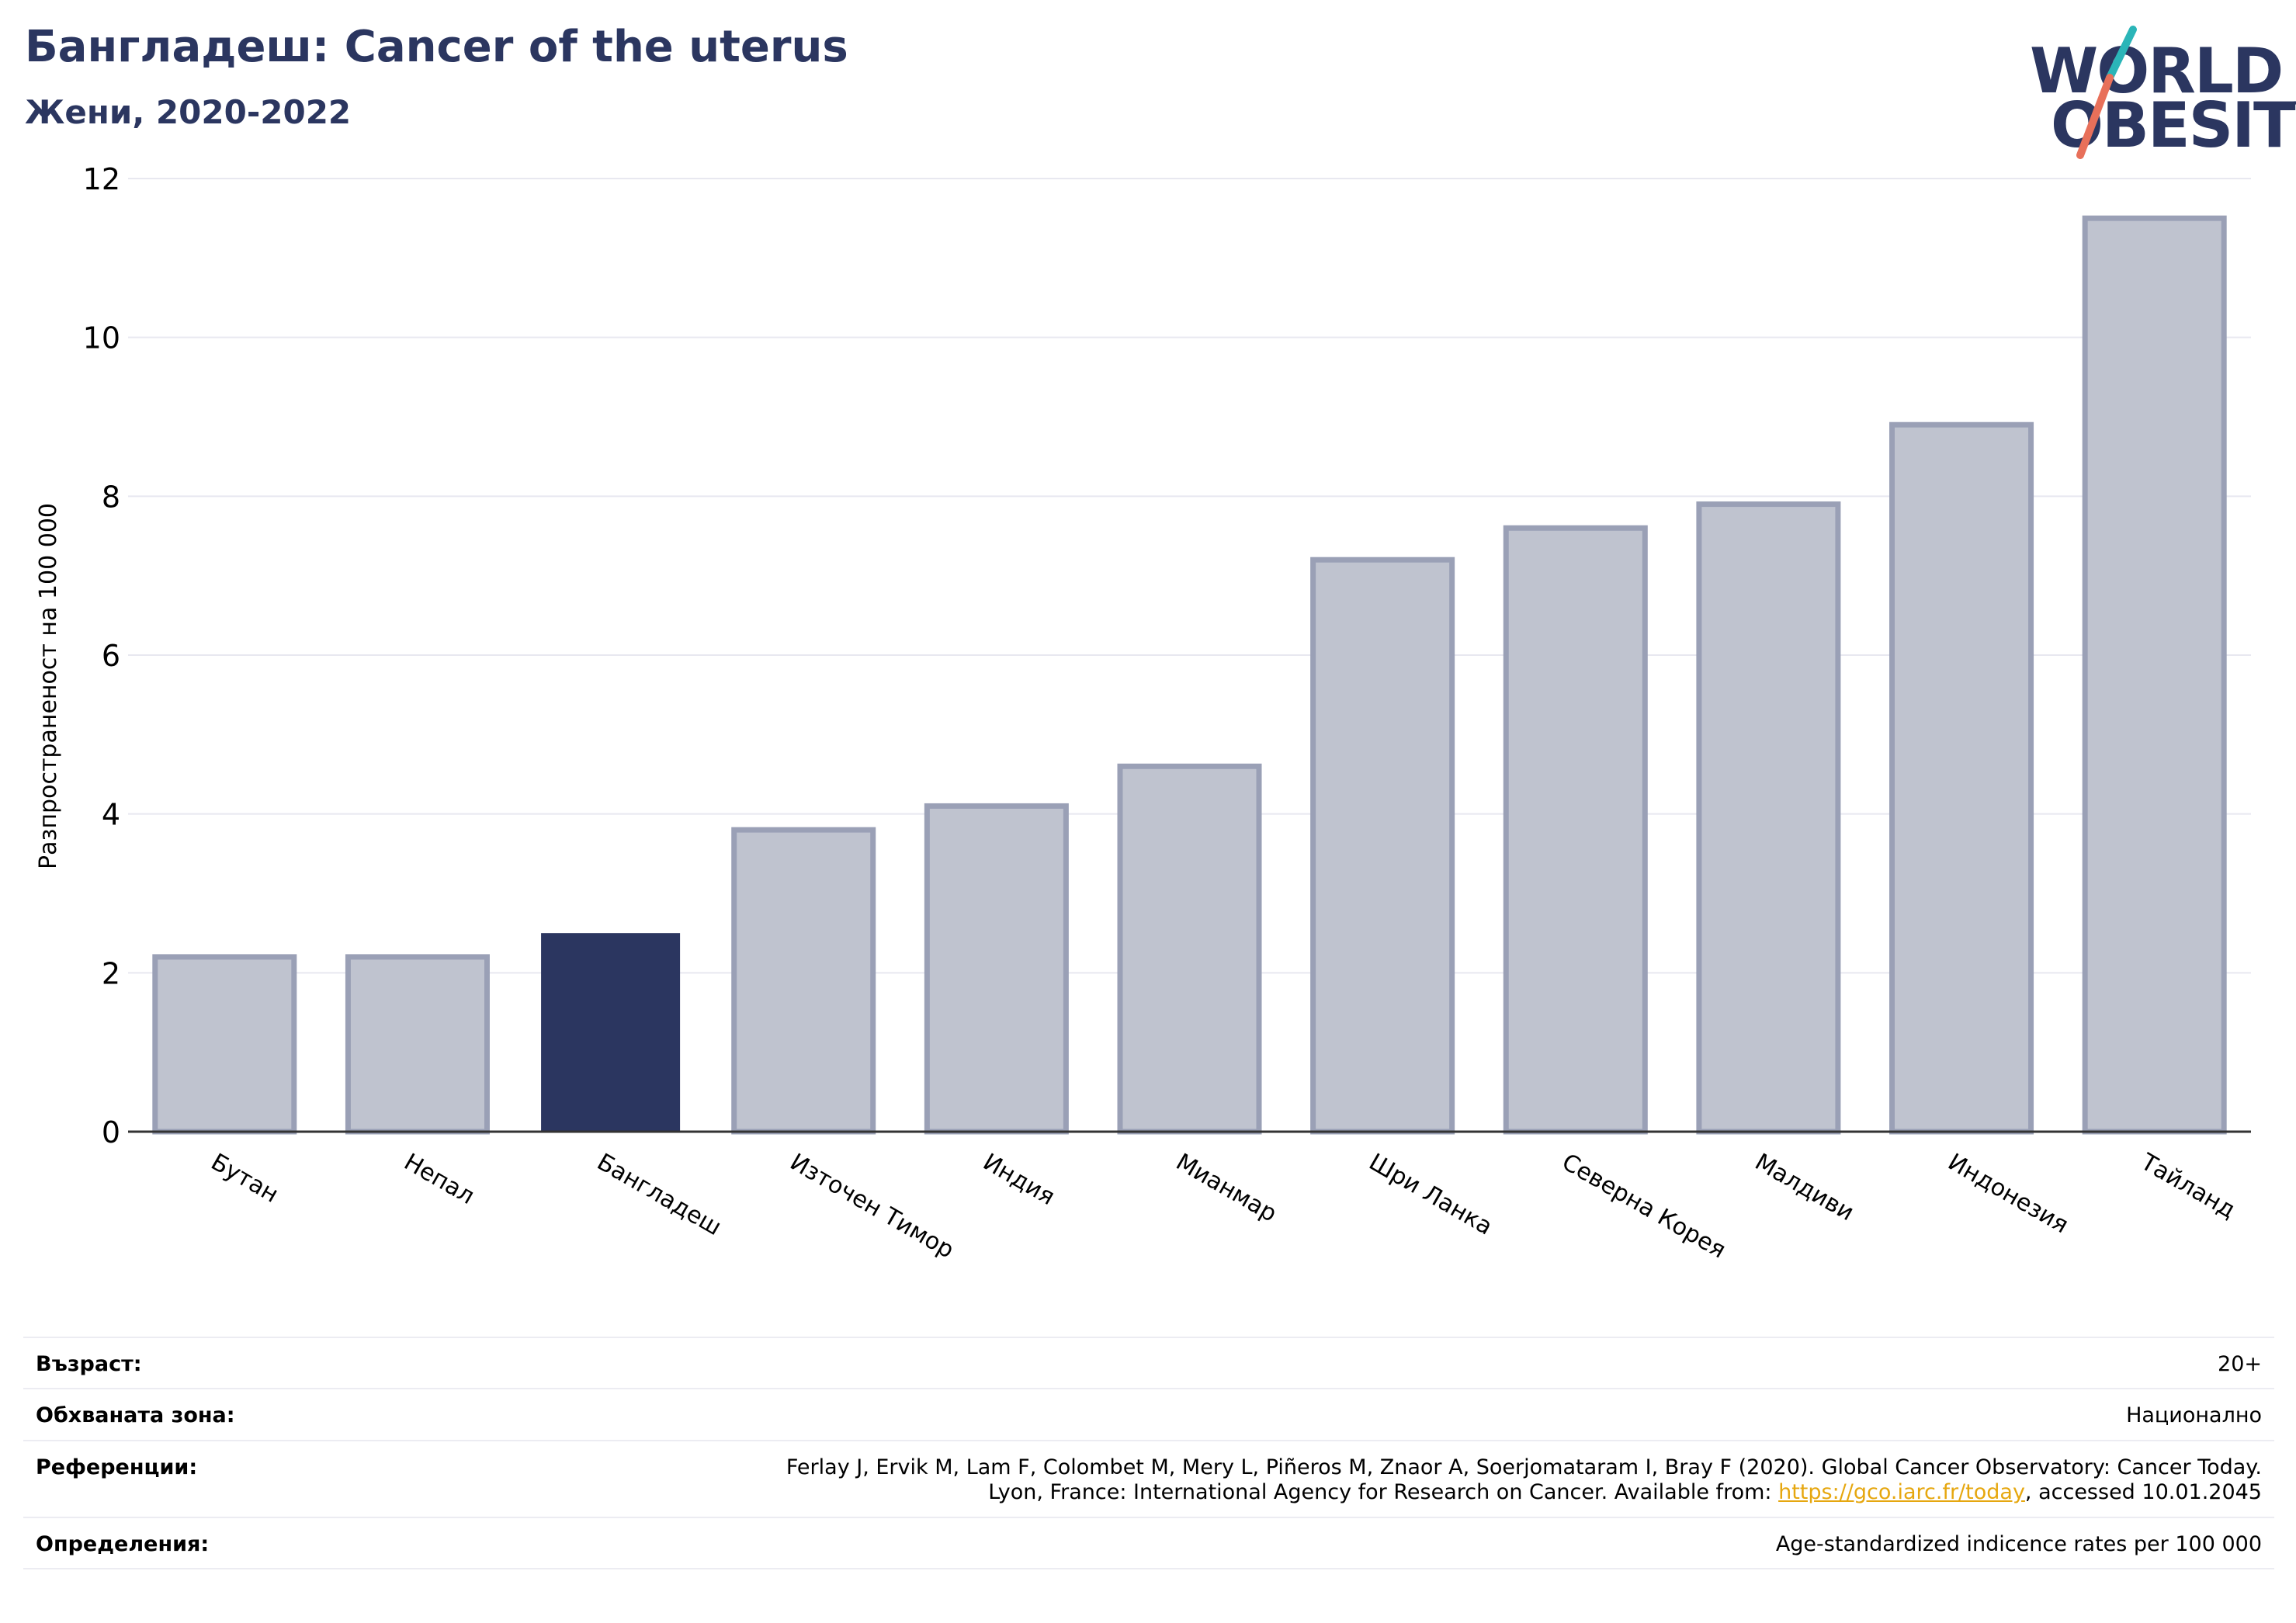  What do you see at coordinates (2187, 1186) in the screenshot?
I see `x-tick-label: Тайланд` at bounding box center [2187, 1186].